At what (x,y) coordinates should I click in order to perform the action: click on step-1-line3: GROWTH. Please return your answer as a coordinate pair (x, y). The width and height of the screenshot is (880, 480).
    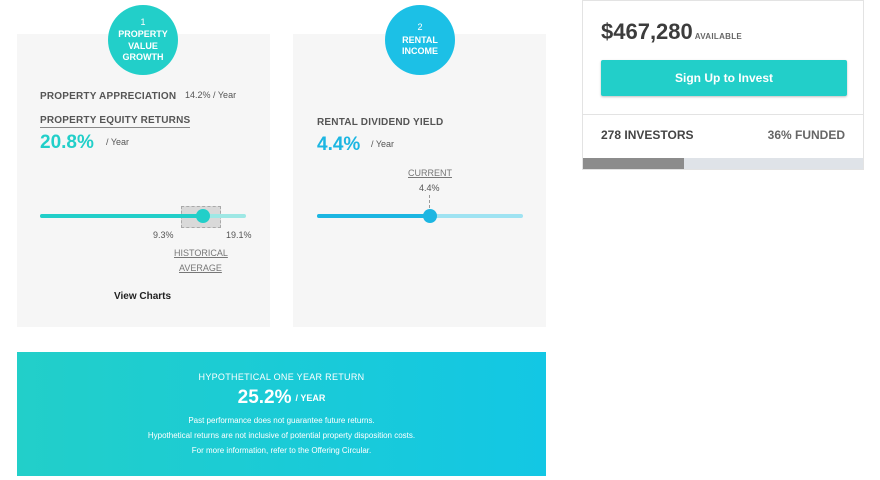
    Looking at the image, I should click on (143, 57).